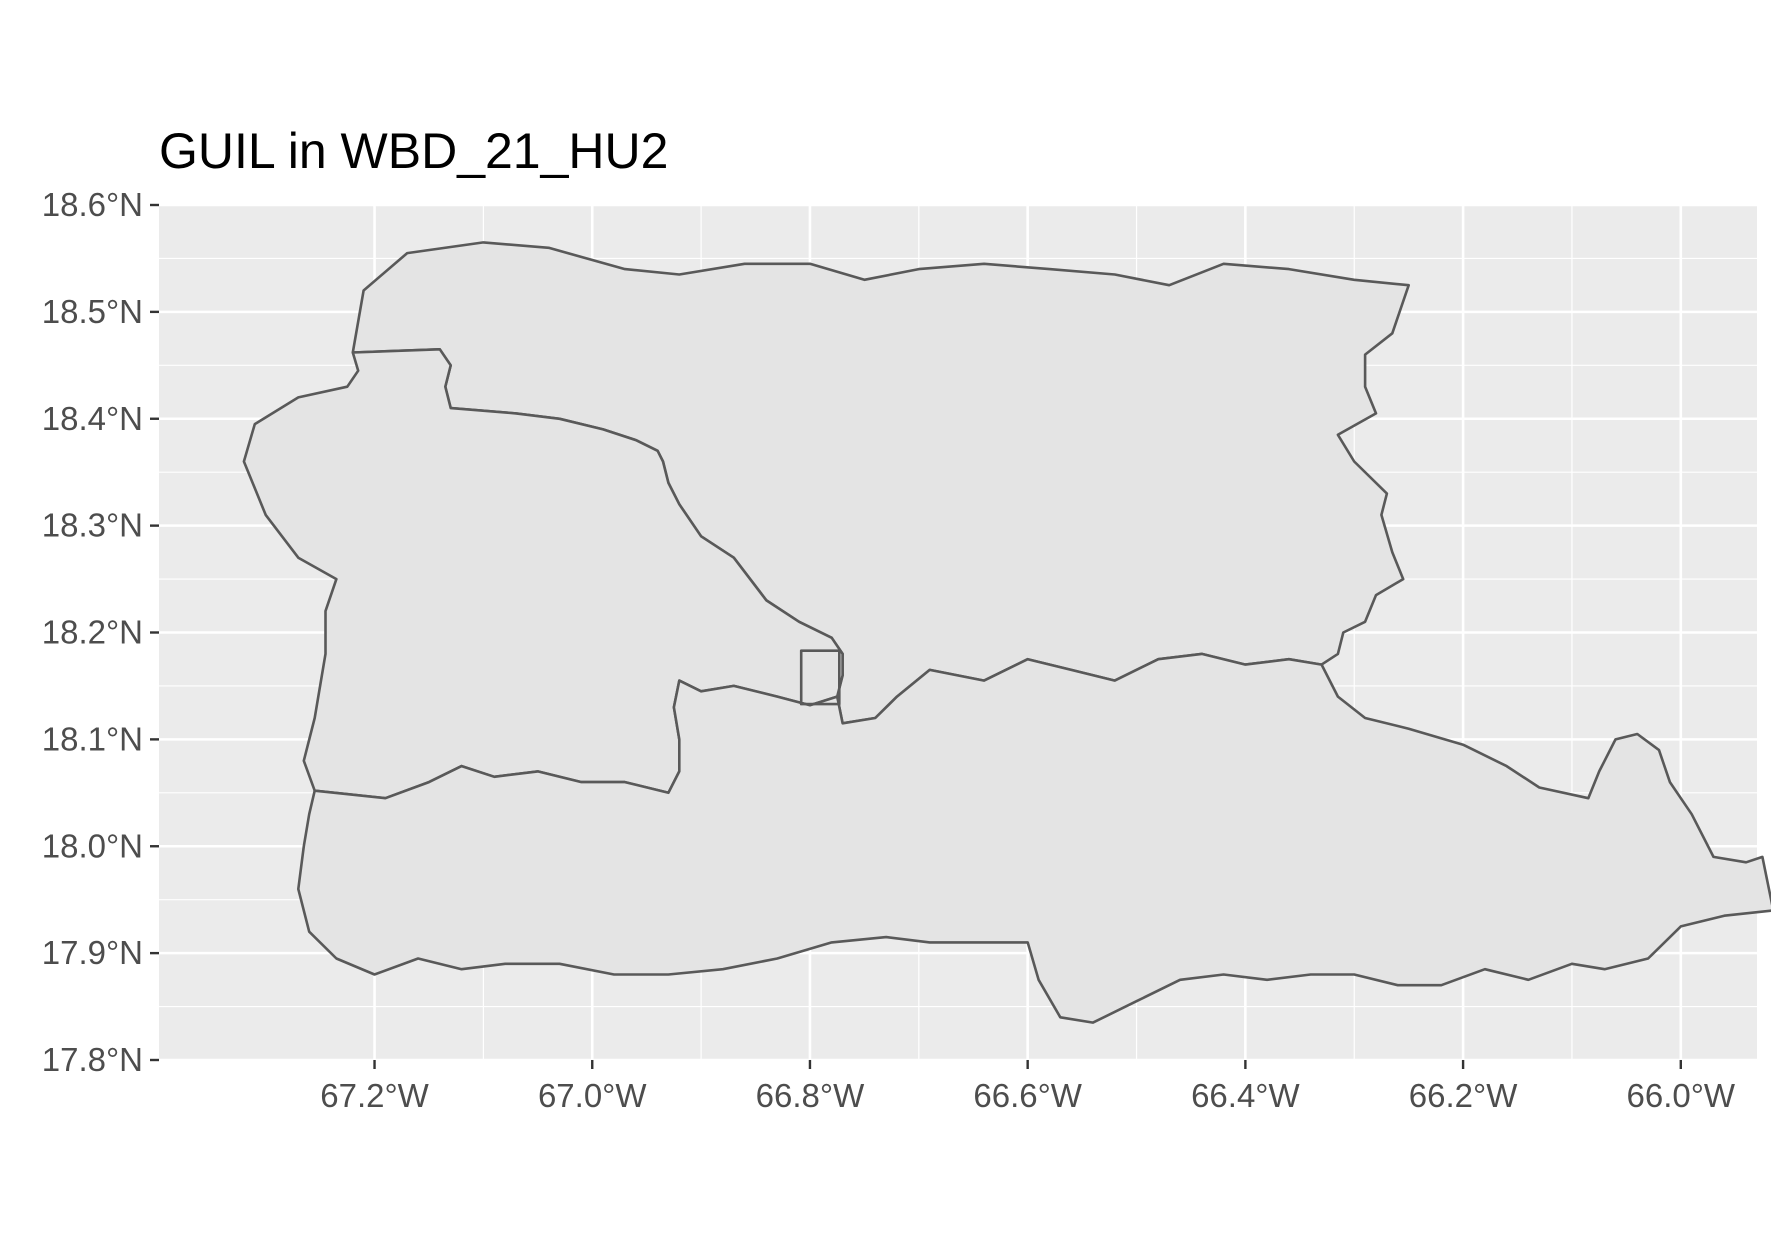 This screenshot has height=1243, width=1771. What do you see at coordinates (1463, 1095) in the screenshot?
I see `x-tick-label: 66.2°W` at bounding box center [1463, 1095].